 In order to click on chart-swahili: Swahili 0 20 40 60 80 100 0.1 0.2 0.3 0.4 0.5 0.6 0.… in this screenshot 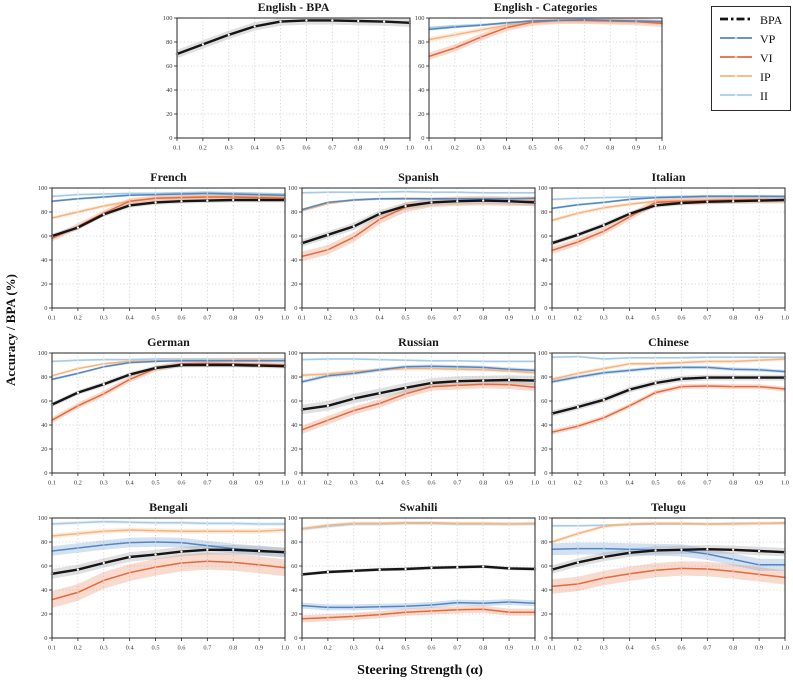, I will do `click(412, 580)`.